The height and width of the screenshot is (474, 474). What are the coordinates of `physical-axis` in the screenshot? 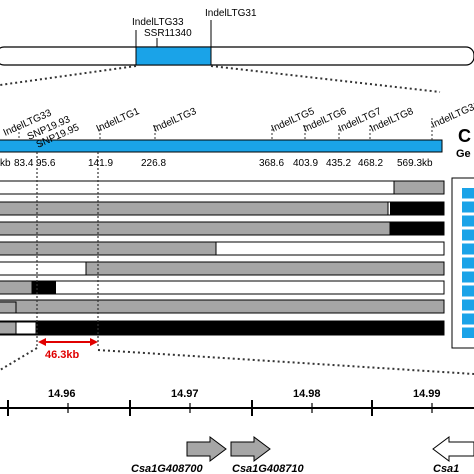 It's located at (237, 408).